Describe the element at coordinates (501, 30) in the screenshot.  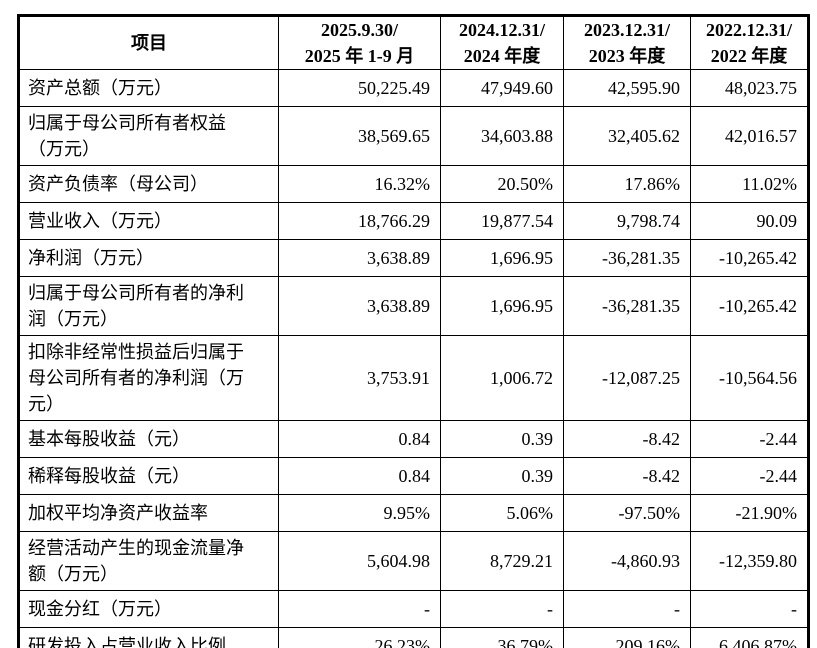
I see `column-header-line1: 2024.12.31/` at that location.